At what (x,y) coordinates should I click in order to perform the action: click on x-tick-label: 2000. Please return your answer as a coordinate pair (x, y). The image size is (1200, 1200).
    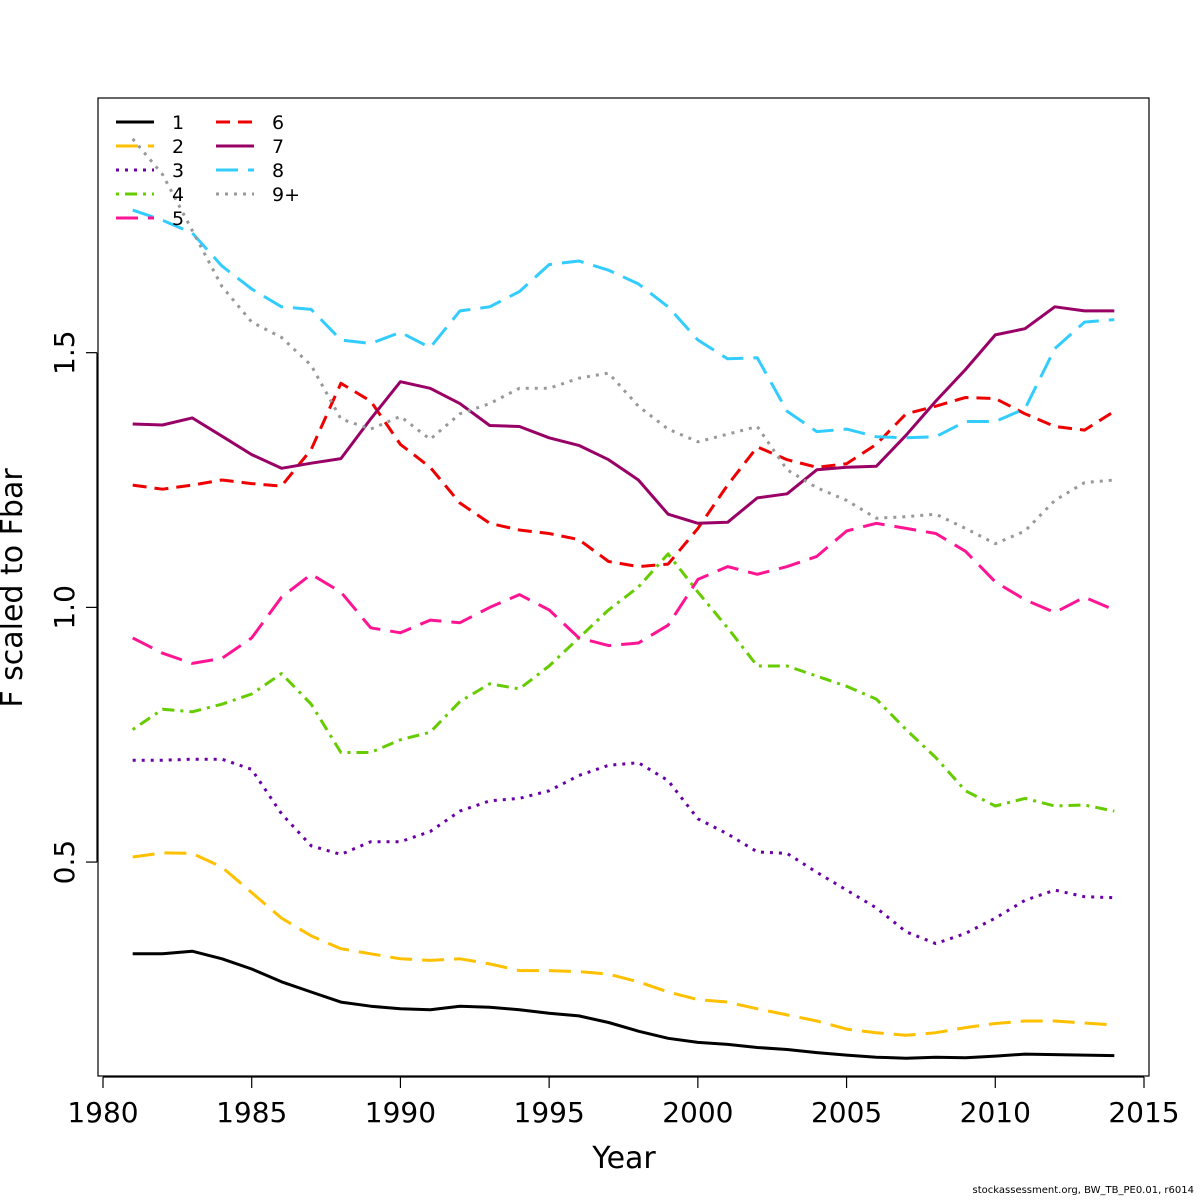
    Looking at the image, I should click on (697, 1112).